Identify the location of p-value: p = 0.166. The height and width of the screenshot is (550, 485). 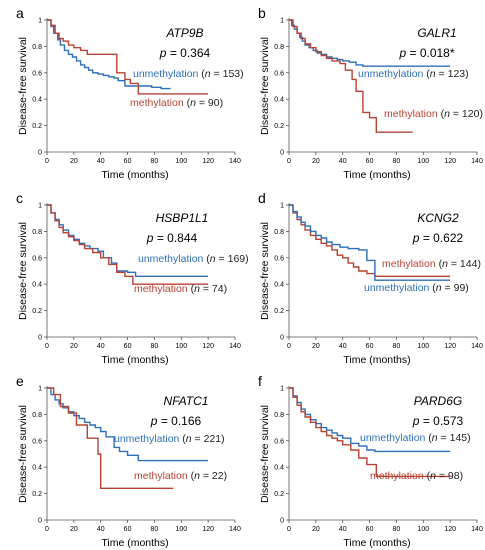
(176, 421).